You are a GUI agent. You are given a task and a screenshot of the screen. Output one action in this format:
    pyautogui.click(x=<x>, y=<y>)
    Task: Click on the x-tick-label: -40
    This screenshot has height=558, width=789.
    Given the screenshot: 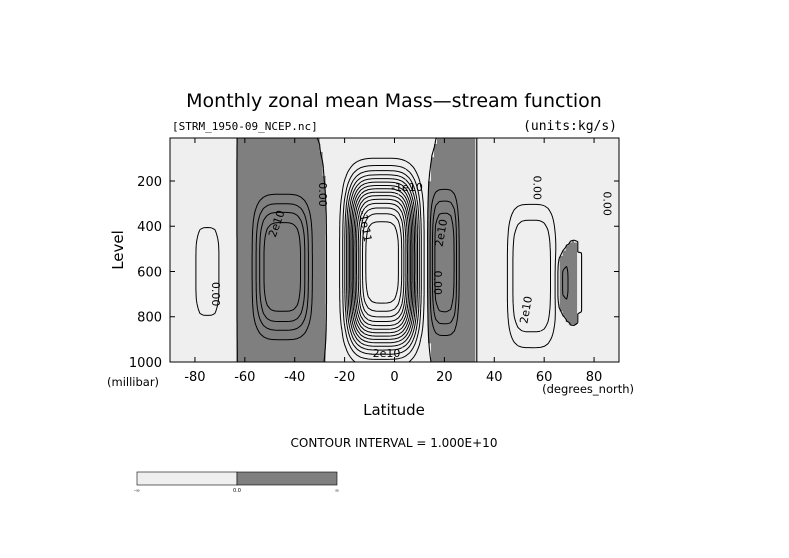 What is the action you would take?
    pyautogui.click(x=294, y=377)
    